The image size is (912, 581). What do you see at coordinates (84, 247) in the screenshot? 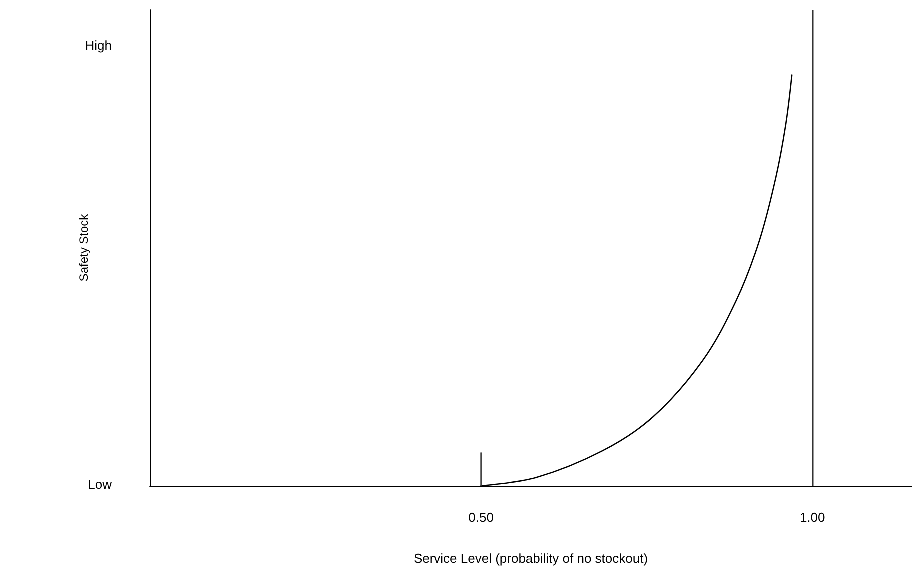
I see `y-axis-title: Safety Stock` at bounding box center [84, 247].